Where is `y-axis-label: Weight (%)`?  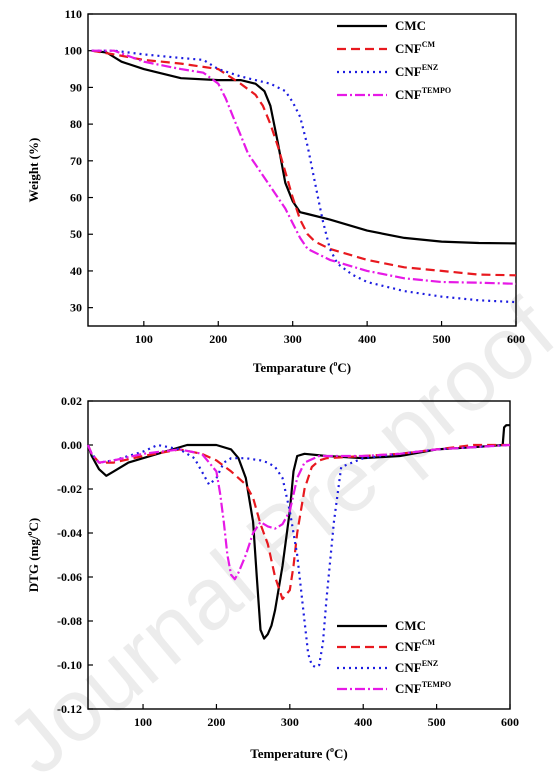 y-axis-label: Weight (%) is located at coordinates (33, 170).